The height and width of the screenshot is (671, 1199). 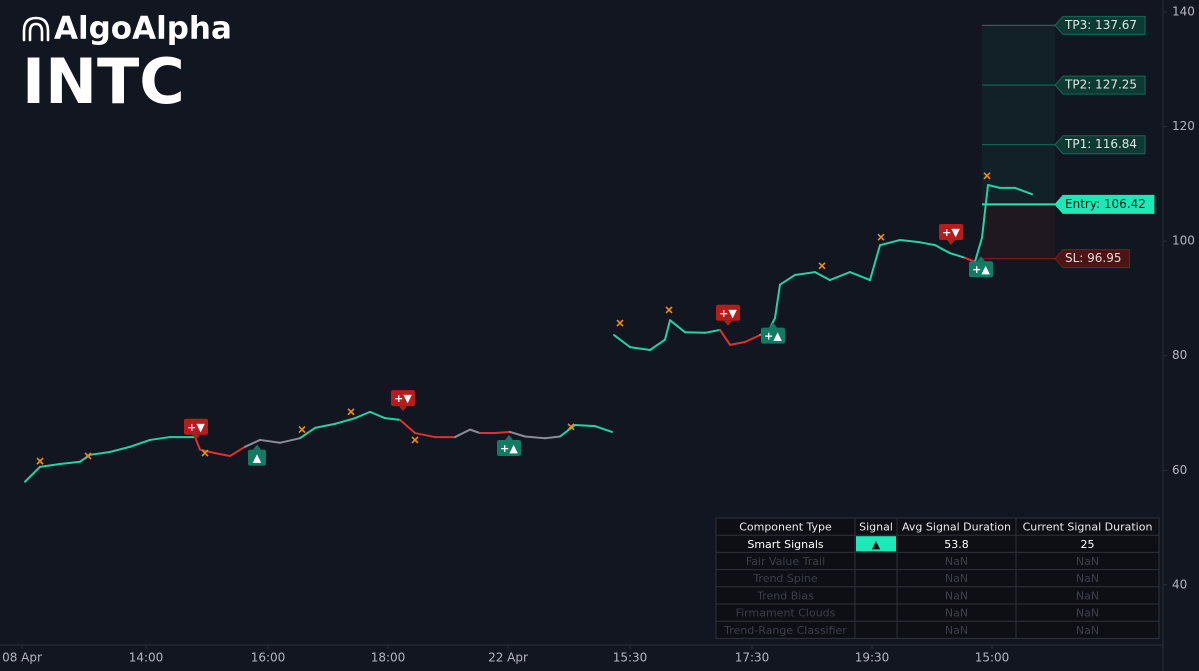 I want to click on logo-arch, so click(x=36, y=32).